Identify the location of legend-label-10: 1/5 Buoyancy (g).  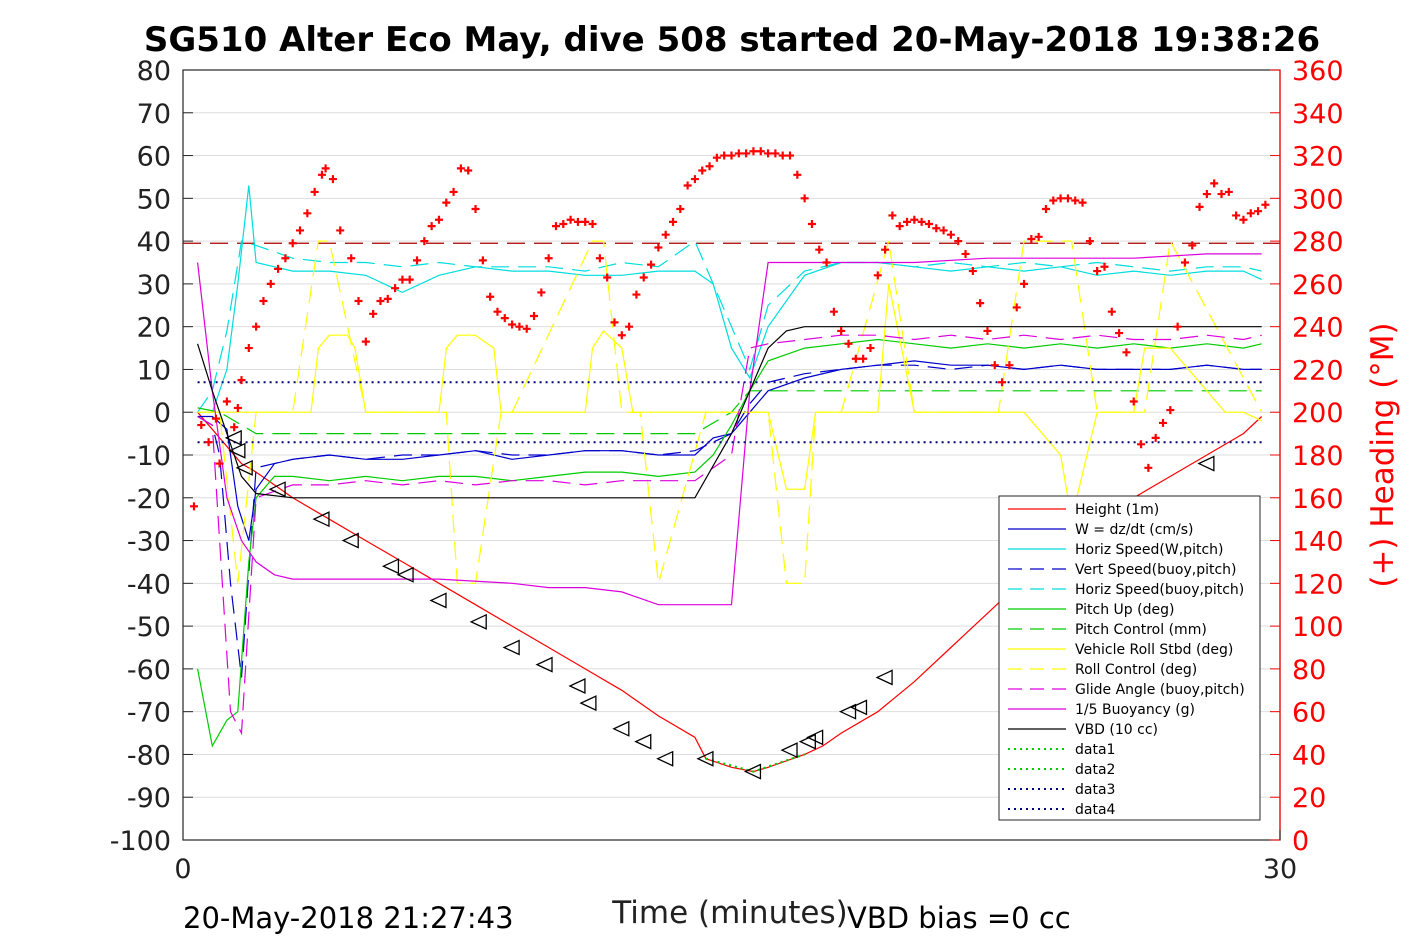
(1135, 710).